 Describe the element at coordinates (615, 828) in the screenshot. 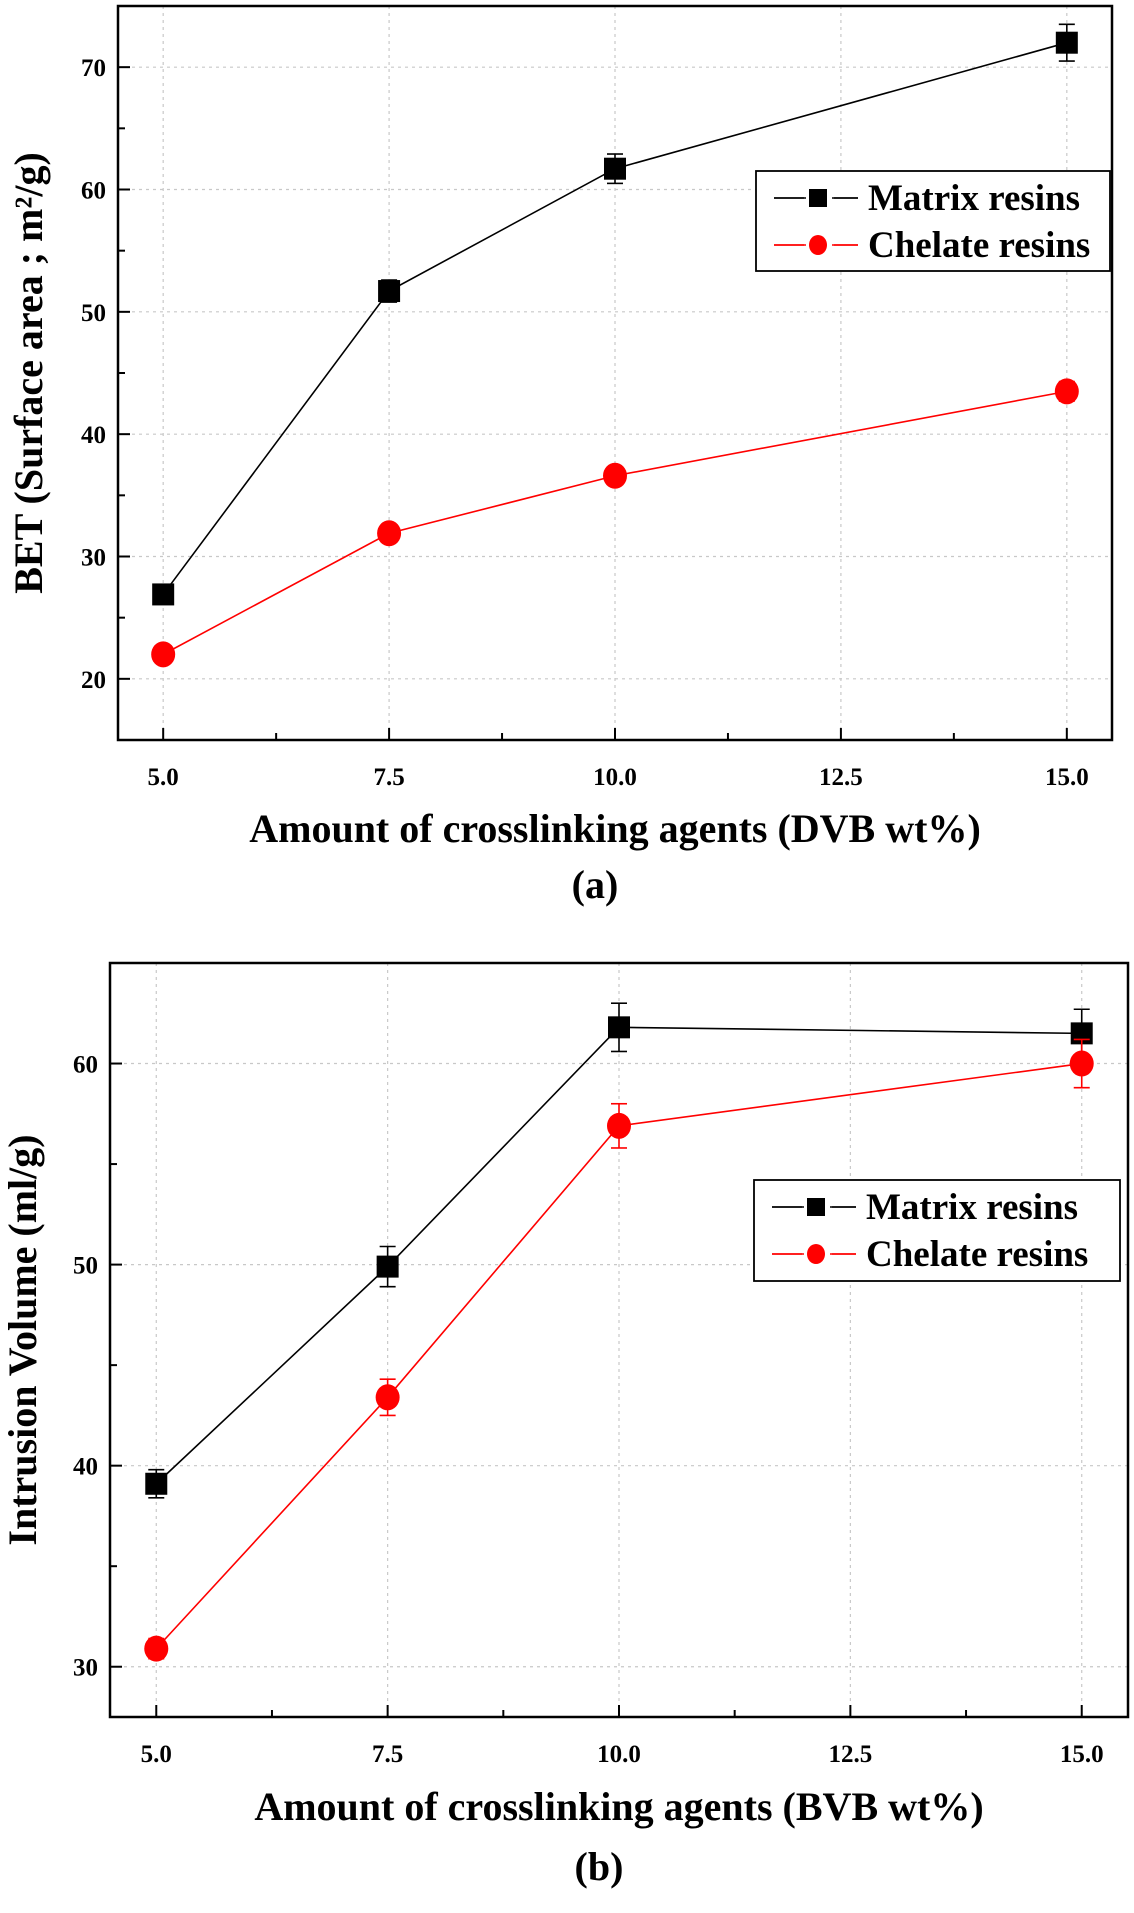

I see `x-axis-label: Amount of crosslinking agents (DVB wt%)` at that location.